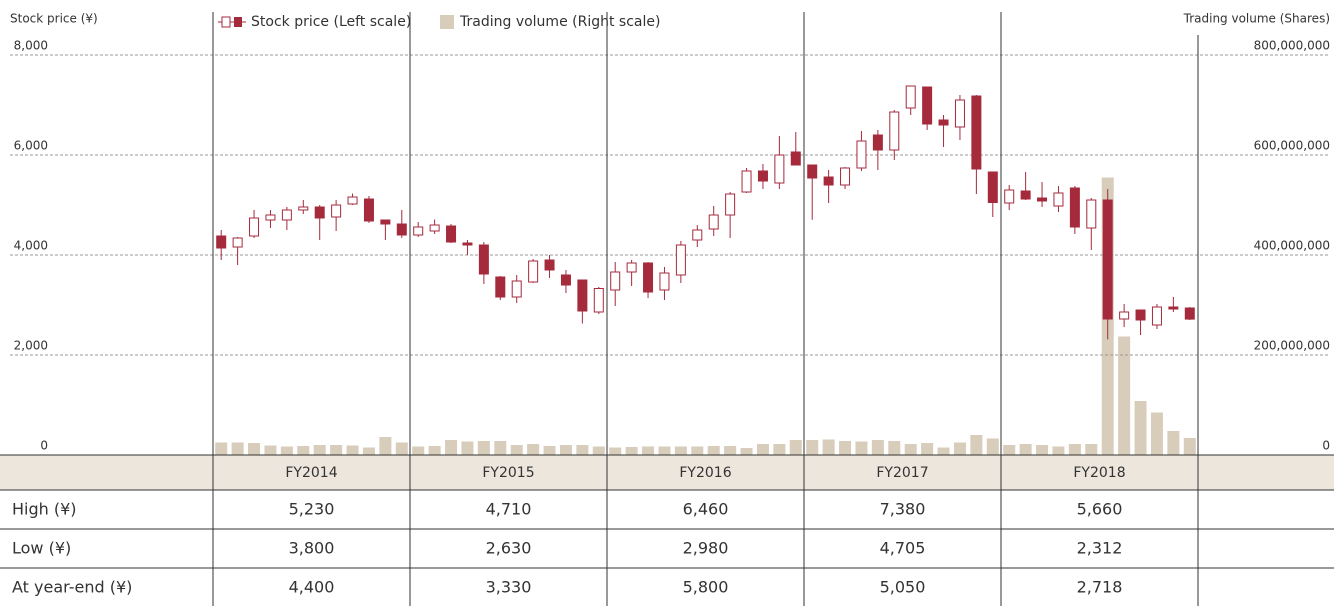  Describe the element at coordinates (706, 548) in the screenshot. I see `table-cell: 2,980` at that location.